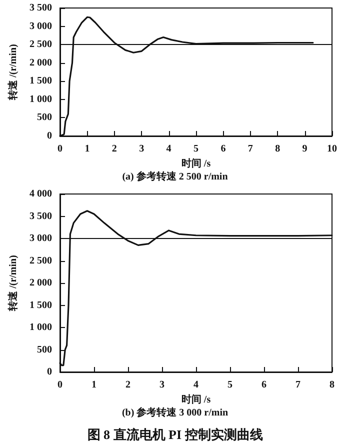  What do you see at coordinates (175, 434) in the screenshot?
I see `caption: 图 8 直流电机 PI 控制实测曲线` at bounding box center [175, 434].